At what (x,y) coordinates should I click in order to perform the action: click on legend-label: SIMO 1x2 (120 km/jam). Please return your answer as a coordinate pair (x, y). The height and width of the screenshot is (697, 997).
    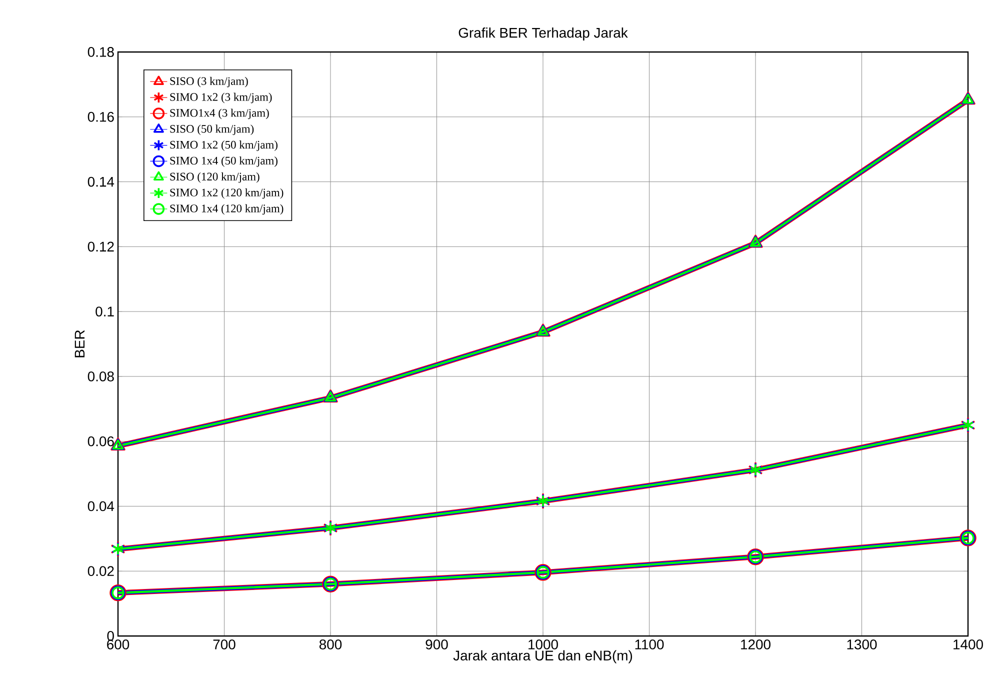
    Looking at the image, I should click on (227, 193).